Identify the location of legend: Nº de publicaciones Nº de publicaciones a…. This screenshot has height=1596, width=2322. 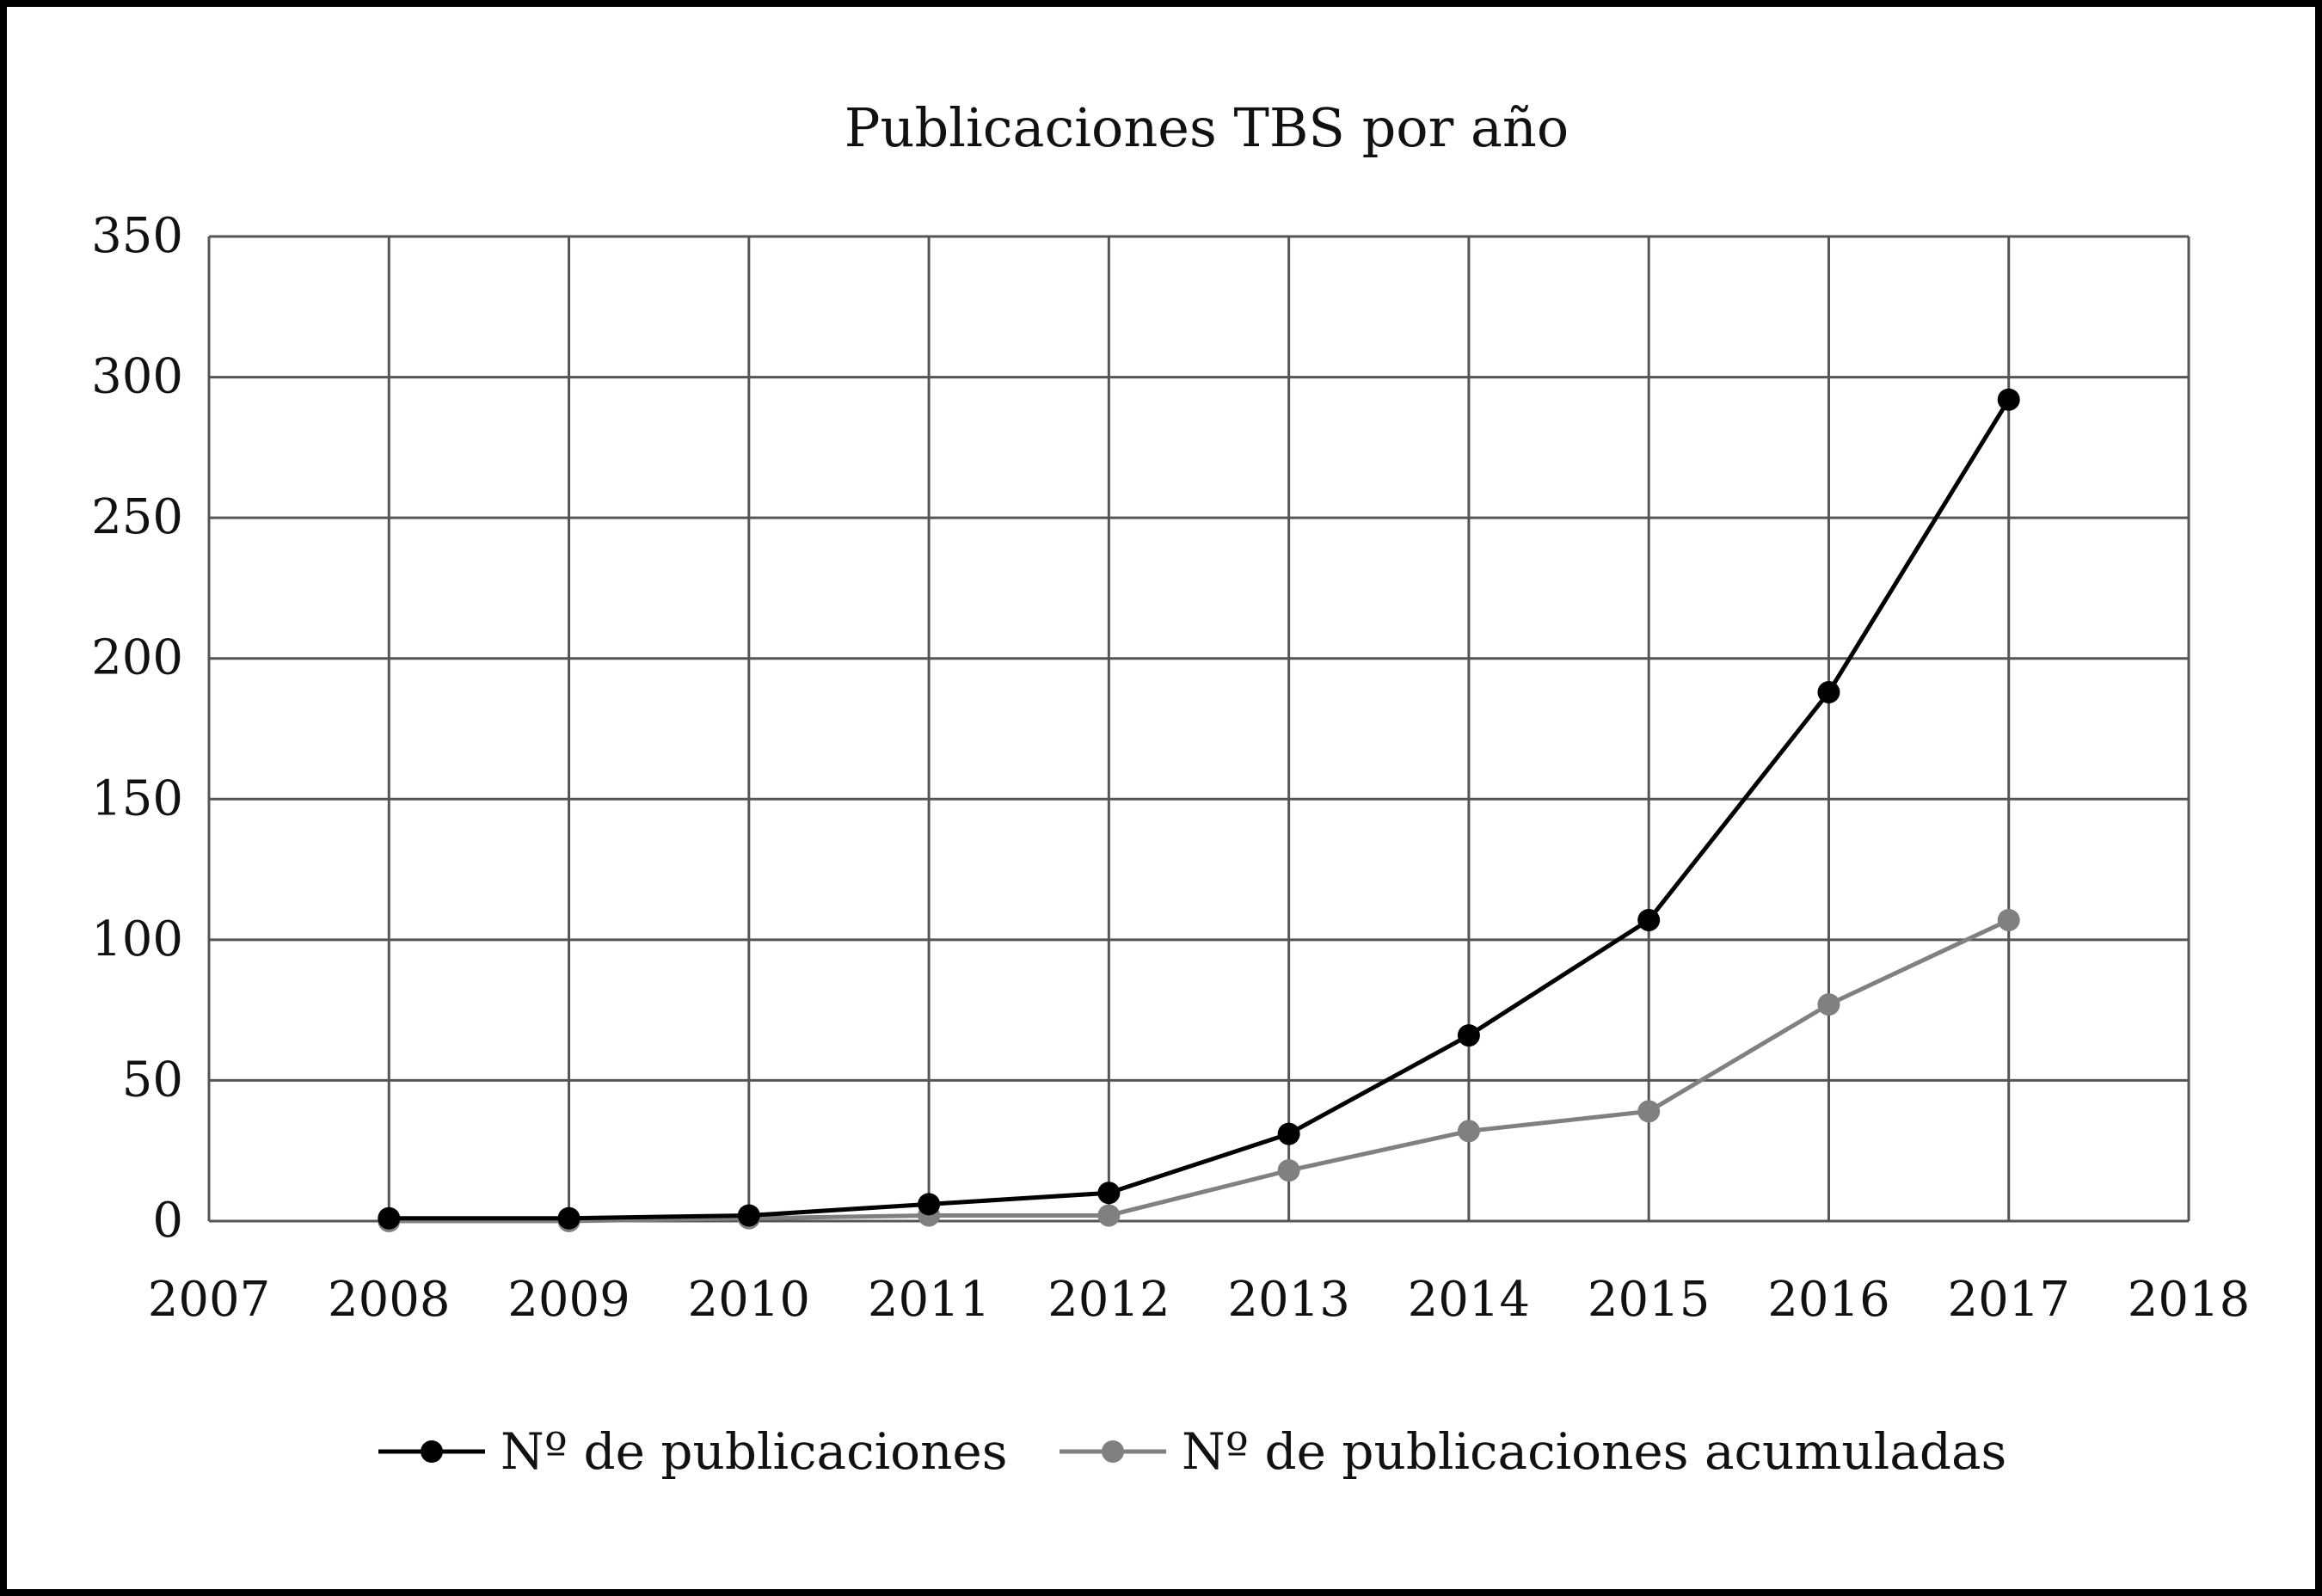
(1192, 1451).